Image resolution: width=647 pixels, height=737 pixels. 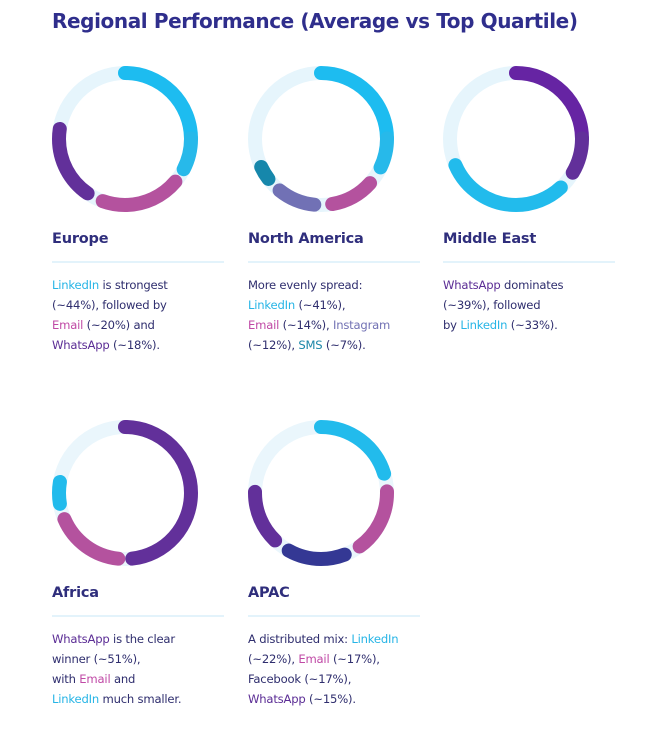 What do you see at coordinates (273, 659) in the screenshot?
I see `desc-text: (~22%),` at bounding box center [273, 659].